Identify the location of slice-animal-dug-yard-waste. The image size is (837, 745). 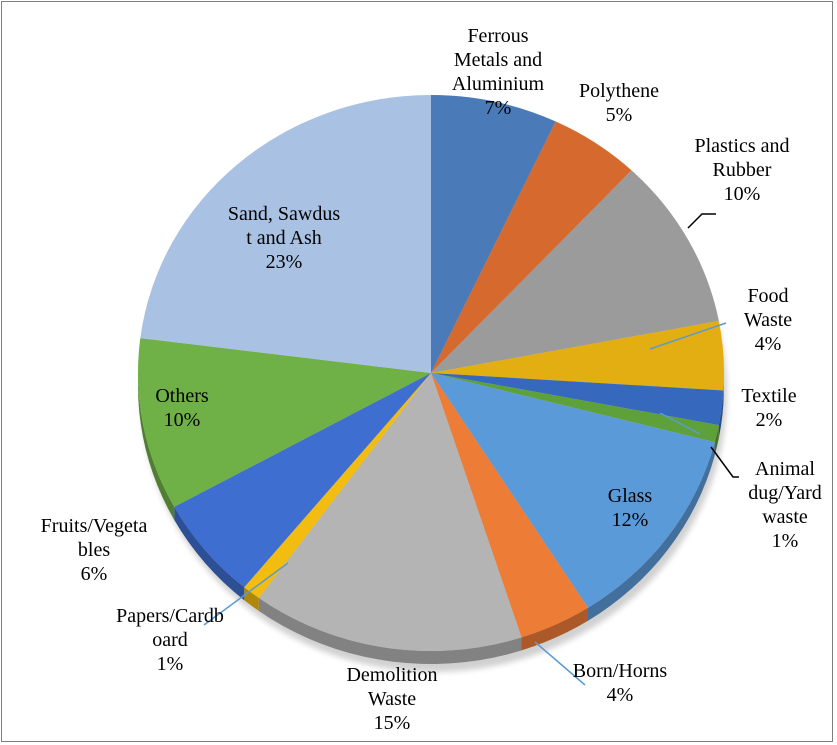
(575, 408).